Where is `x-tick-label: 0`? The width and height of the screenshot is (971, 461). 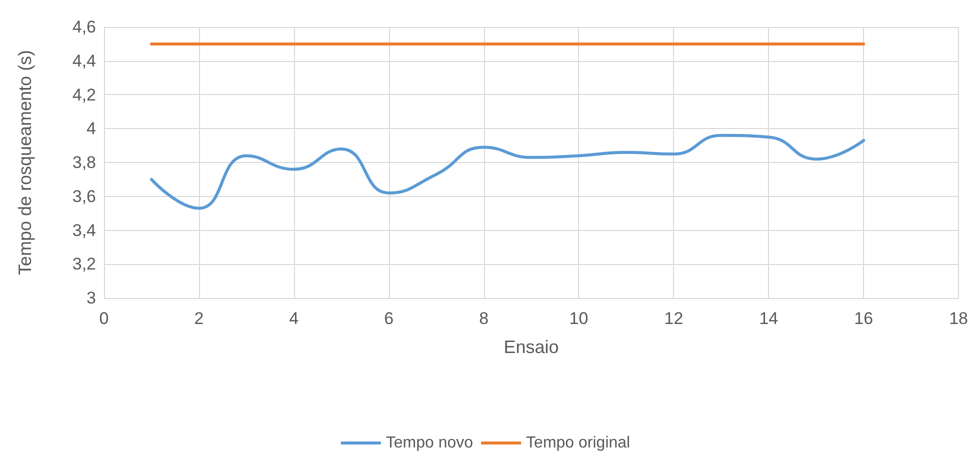
x-tick-label: 0 is located at coordinates (104, 318).